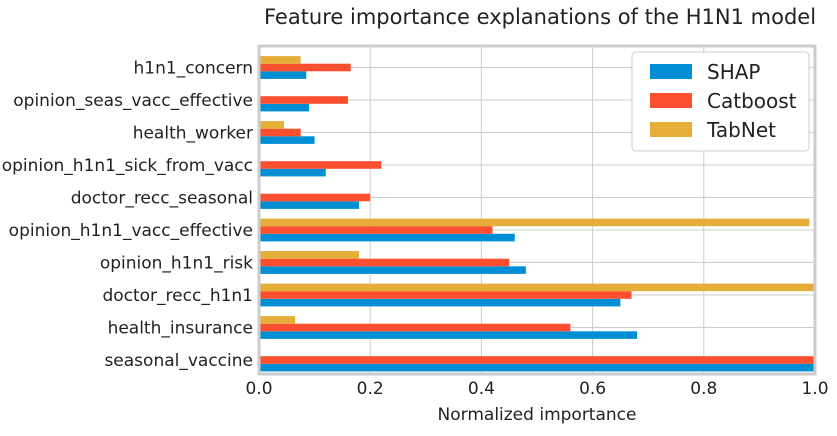  What do you see at coordinates (703, 389) in the screenshot?
I see `x-tick-label: 0.8` at bounding box center [703, 389].